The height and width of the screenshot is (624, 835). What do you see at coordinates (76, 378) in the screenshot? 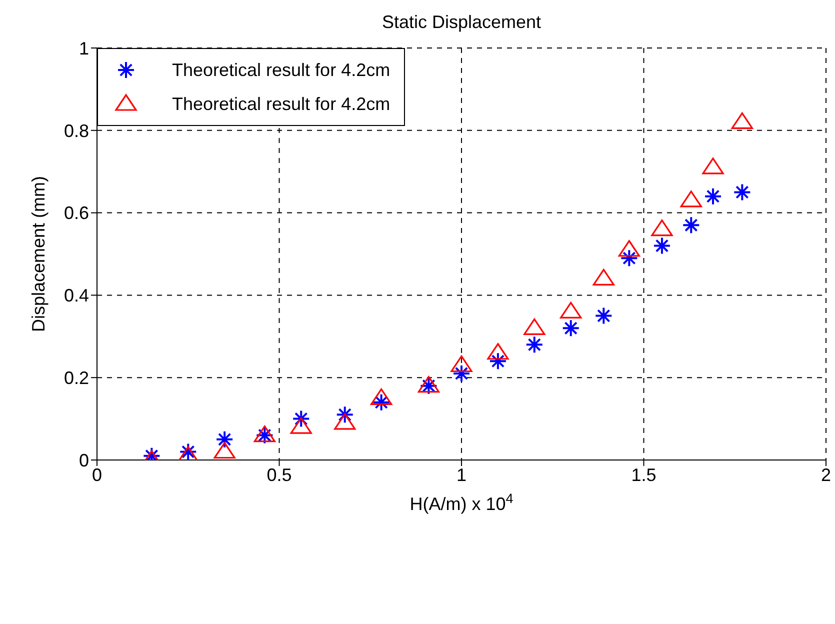
I see `y-tick-label: 0.2` at bounding box center [76, 378].